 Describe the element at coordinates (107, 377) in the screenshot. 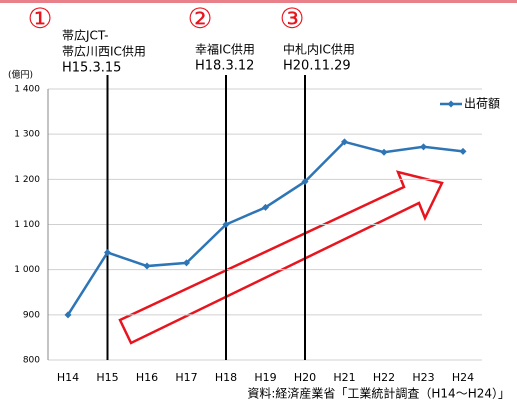

I see `x-tick-label: H15` at that location.